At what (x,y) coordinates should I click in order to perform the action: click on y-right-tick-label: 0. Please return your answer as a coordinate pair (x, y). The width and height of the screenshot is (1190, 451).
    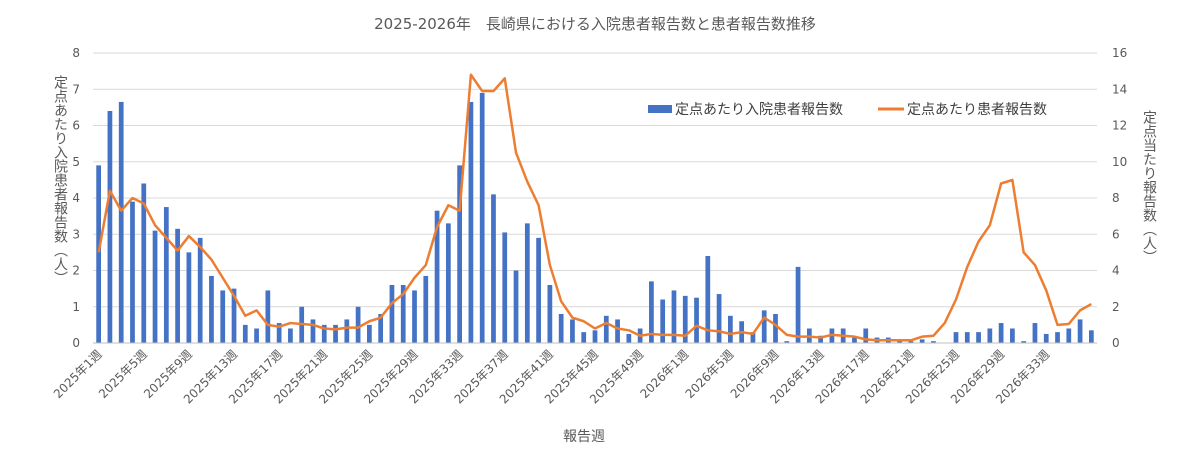
    Looking at the image, I should click on (1116, 343).